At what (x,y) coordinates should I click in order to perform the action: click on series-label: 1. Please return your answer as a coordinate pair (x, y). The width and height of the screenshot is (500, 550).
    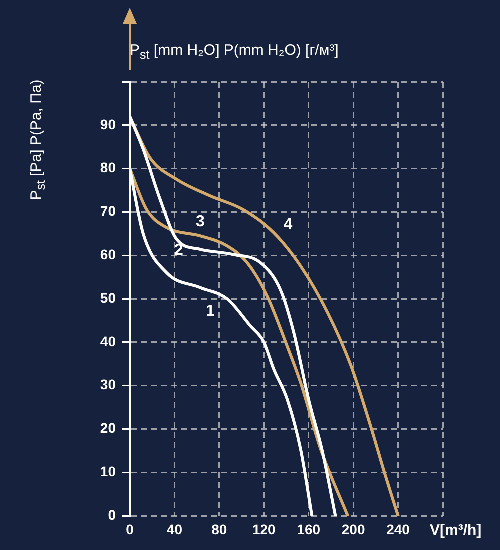
    Looking at the image, I should click on (210, 311).